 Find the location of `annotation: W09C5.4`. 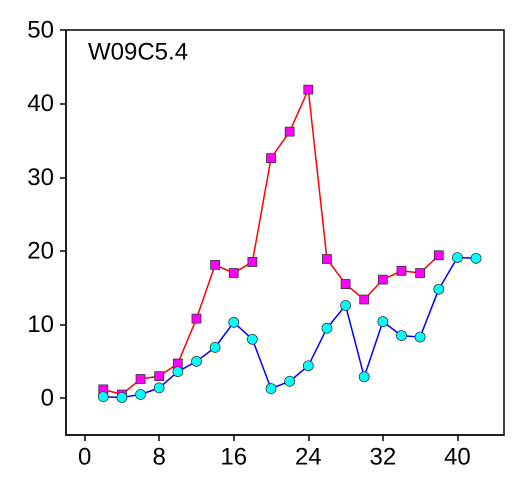

annotation: W09C5.4 is located at coordinates (138, 52).